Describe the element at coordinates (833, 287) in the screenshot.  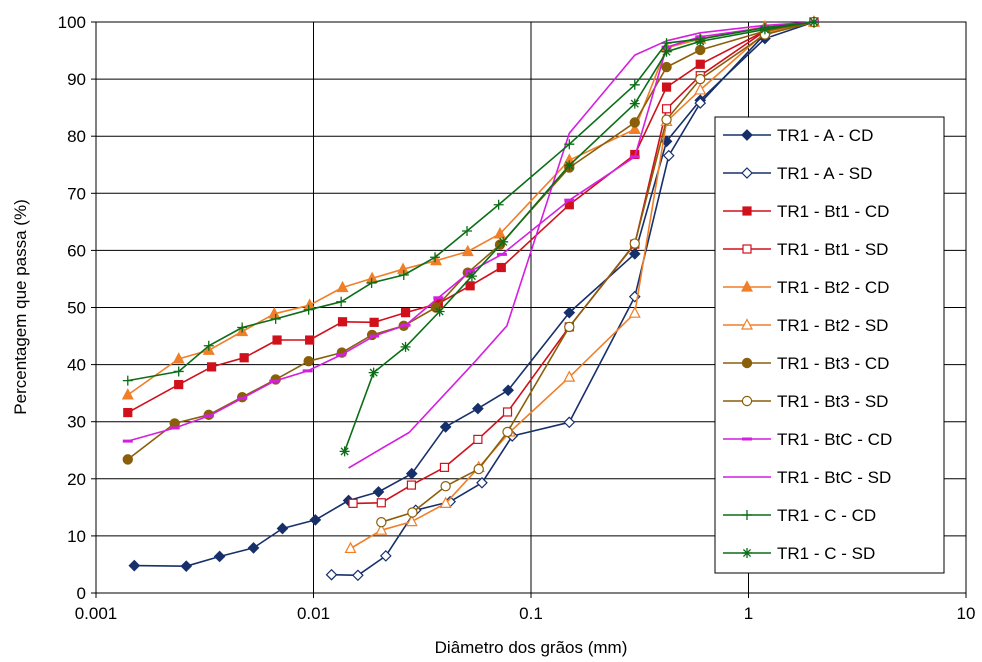
I see `legend-label: TR1 - Bt2 - CD` at that location.